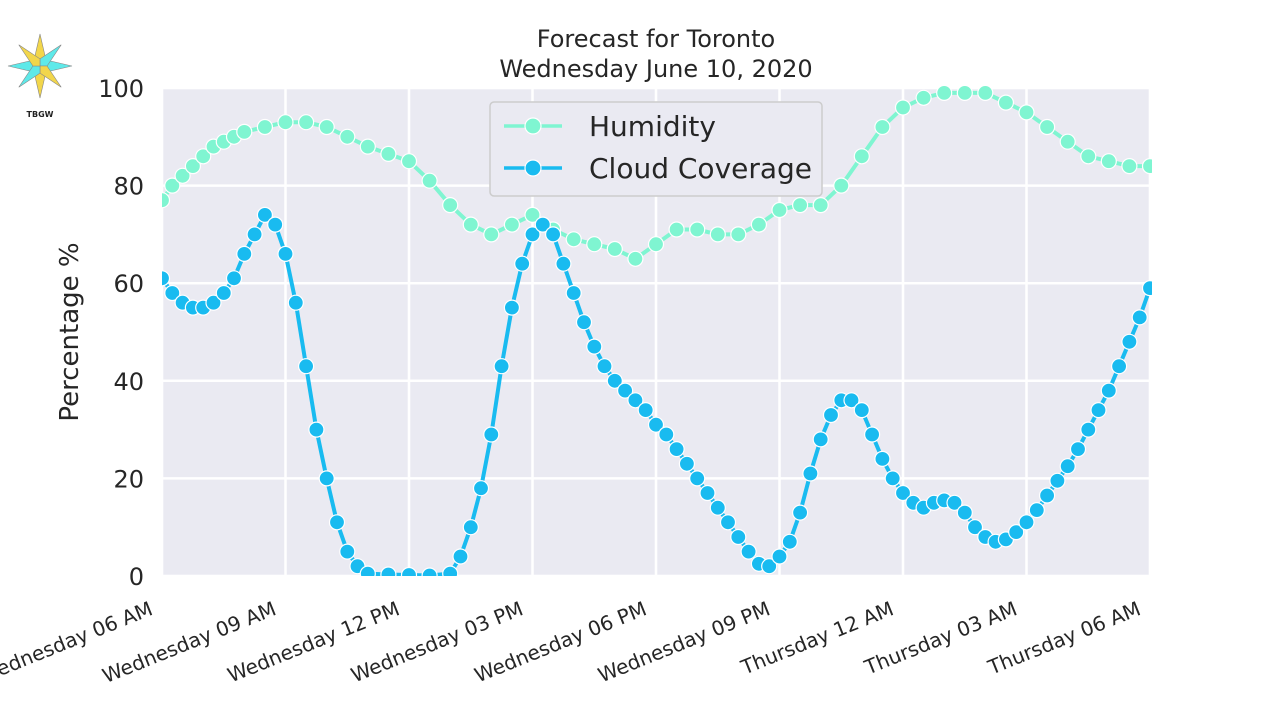 This screenshot has height=720, width=1280. Describe the element at coordinates (655, 69) in the screenshot. I see `chart-subtitle: Wednesday June 10, 2020` at that location.